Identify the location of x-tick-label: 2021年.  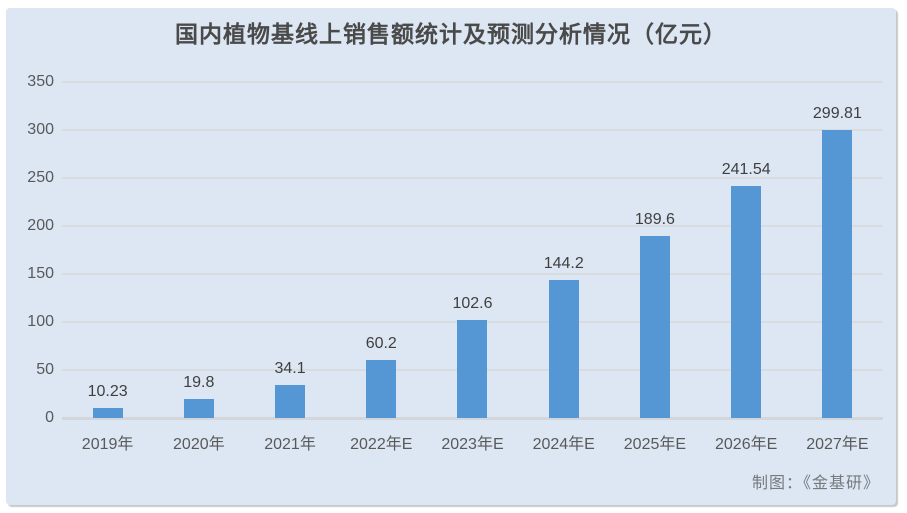
(290, 444).